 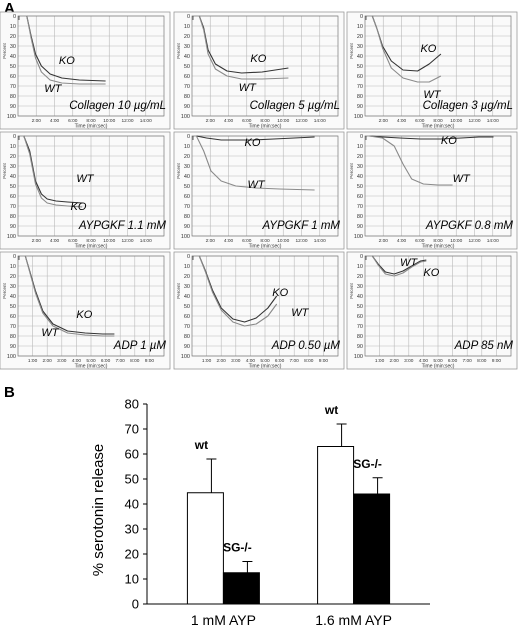 I want to click on x-category-label: 1 mM AYP, so click(x=223, y=620).